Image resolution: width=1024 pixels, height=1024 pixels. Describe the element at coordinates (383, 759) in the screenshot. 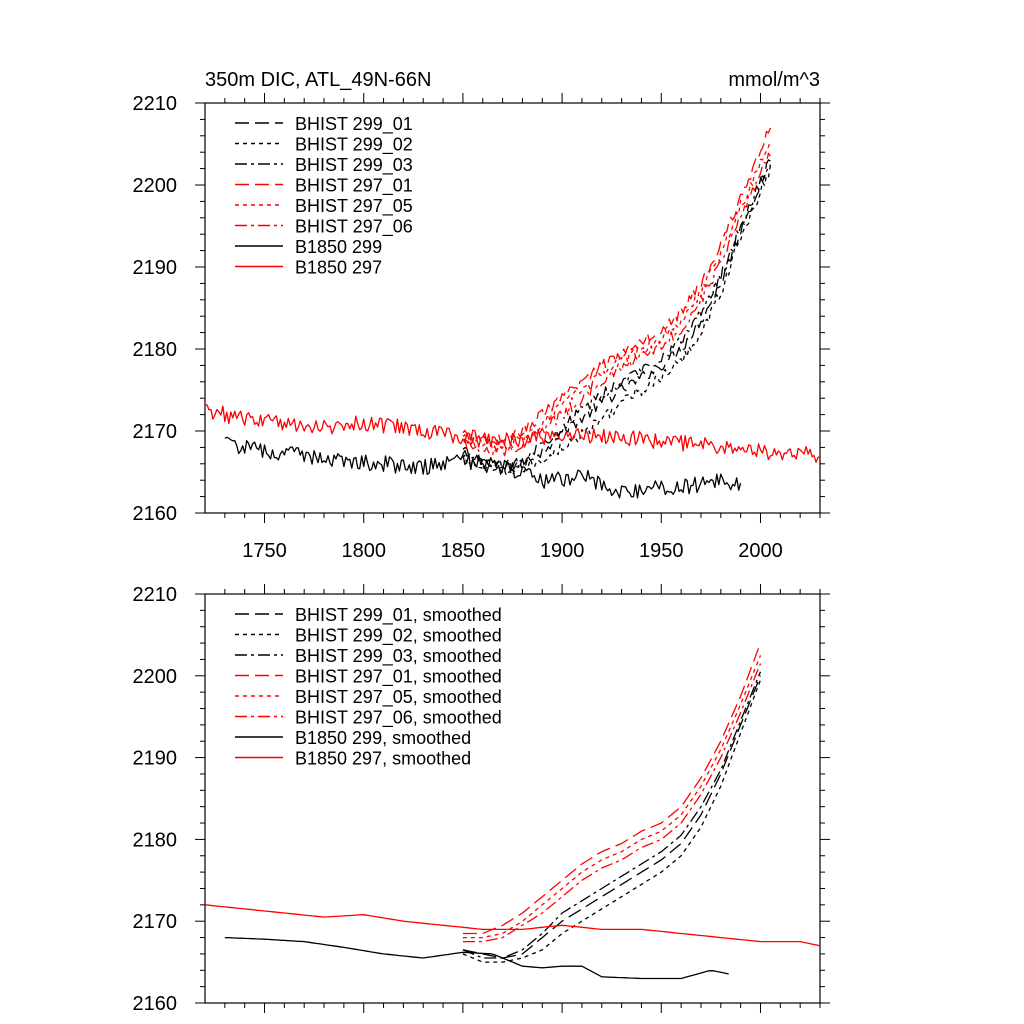

I see `legend-label: B1850 297, smoothed` at that location.